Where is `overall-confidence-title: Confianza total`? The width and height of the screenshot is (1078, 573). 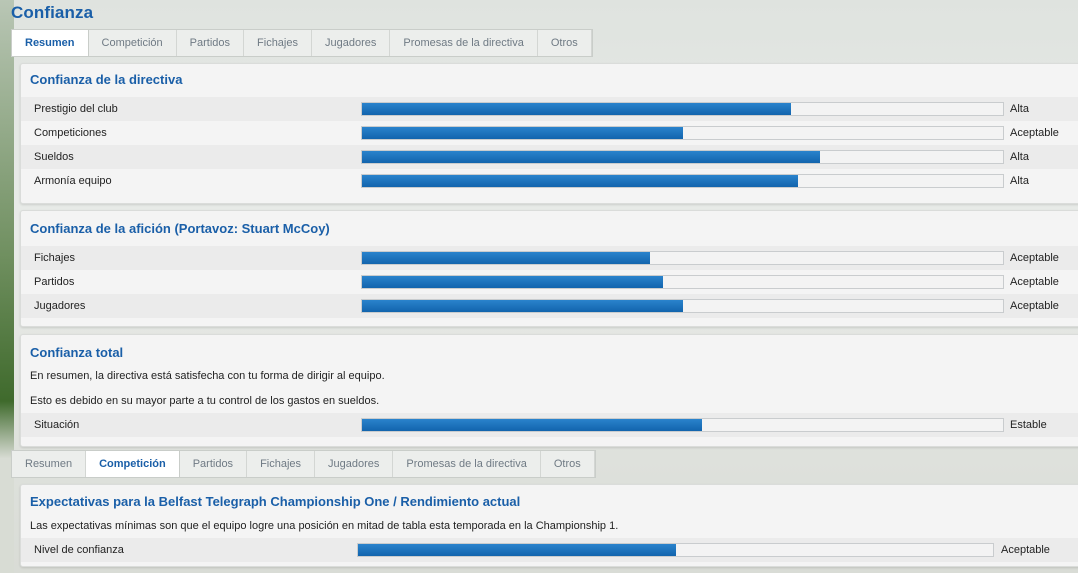
overall-confidence-title: Confianza total is located at coordinates (77, 352).